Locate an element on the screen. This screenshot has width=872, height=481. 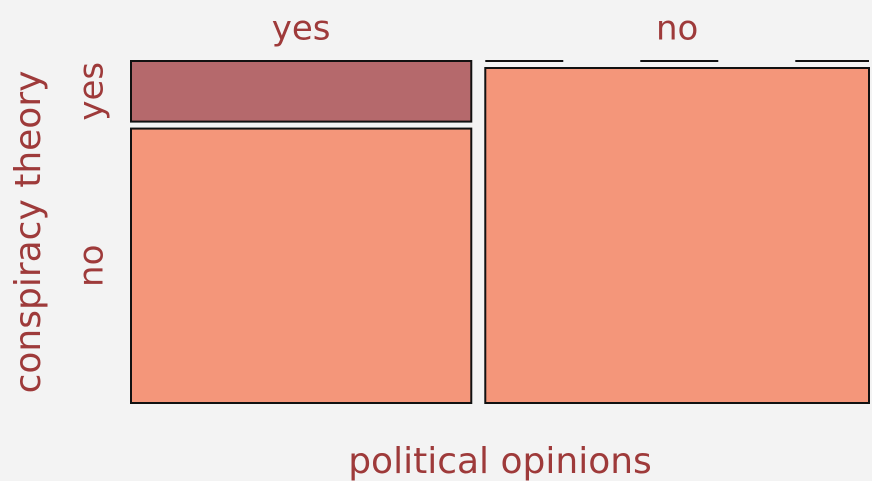
x-axis-label: political opinions is located at coordinates (500, 461).